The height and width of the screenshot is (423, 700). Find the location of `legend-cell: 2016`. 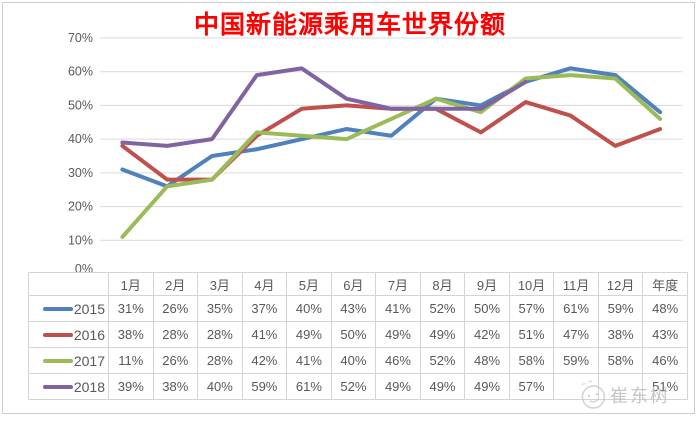

legend-cell: 2016 is located at coordinates (68, 334).